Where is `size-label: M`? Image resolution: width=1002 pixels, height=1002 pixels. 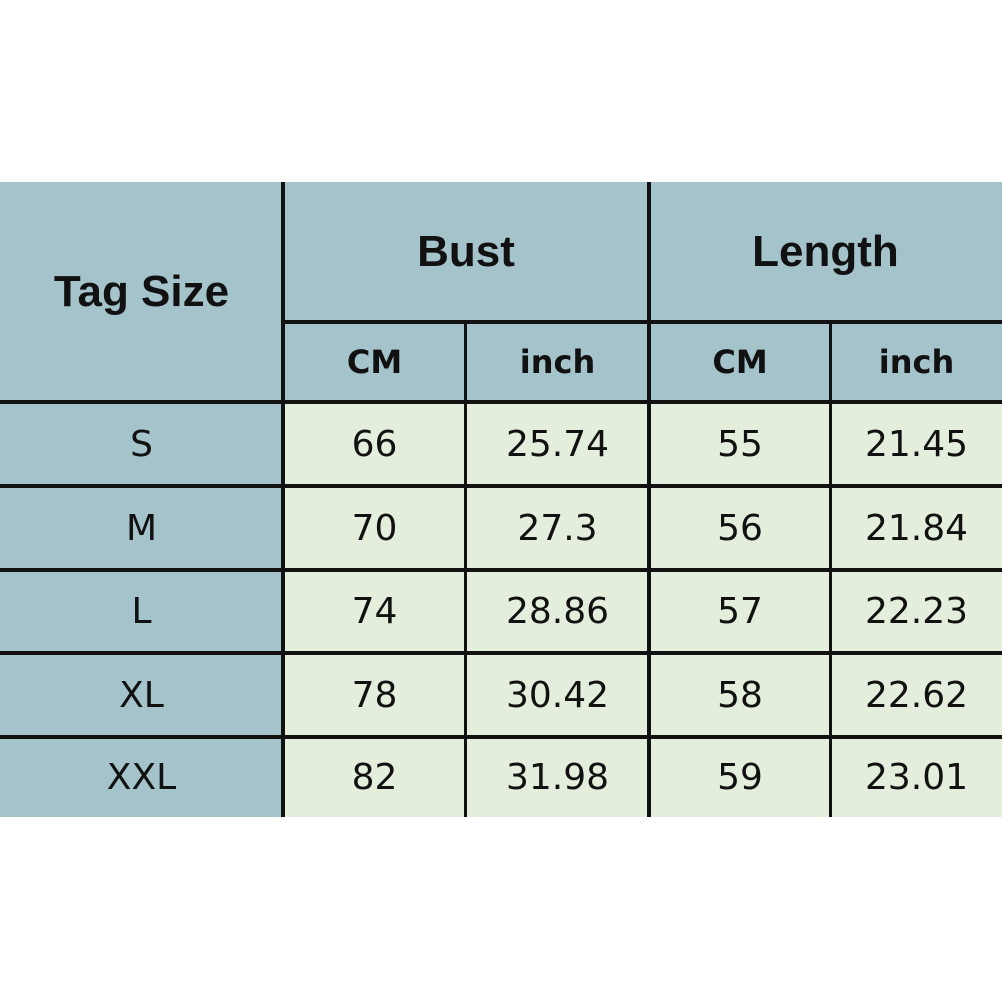
size-label: M is located at coordinates (141, 528).